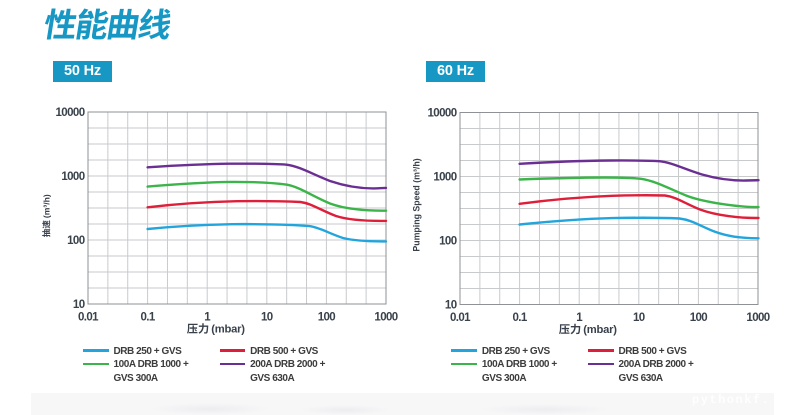 The height and width of the screenshot is (415, 800). I want to click on svg-text: Pumping Speed (m³/h), so click(417, 204).